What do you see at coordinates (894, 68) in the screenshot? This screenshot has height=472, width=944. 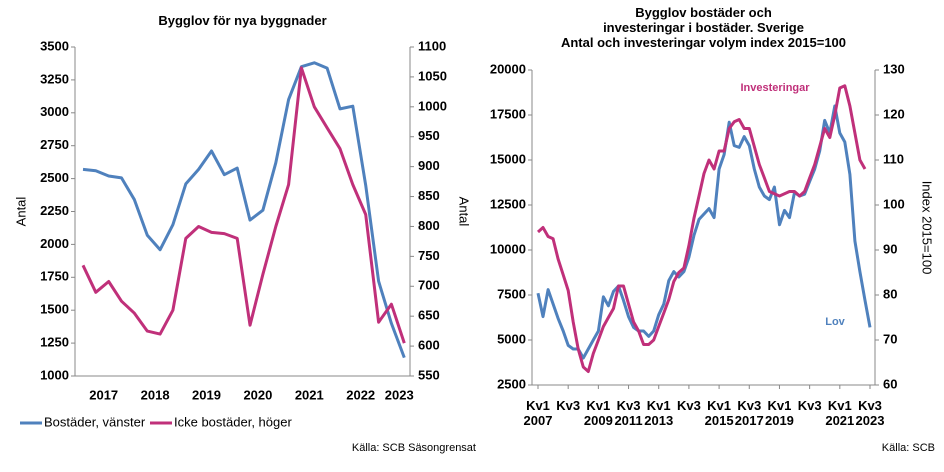 I see `y2-tick-label: 130` at bounding box center [894, 68].